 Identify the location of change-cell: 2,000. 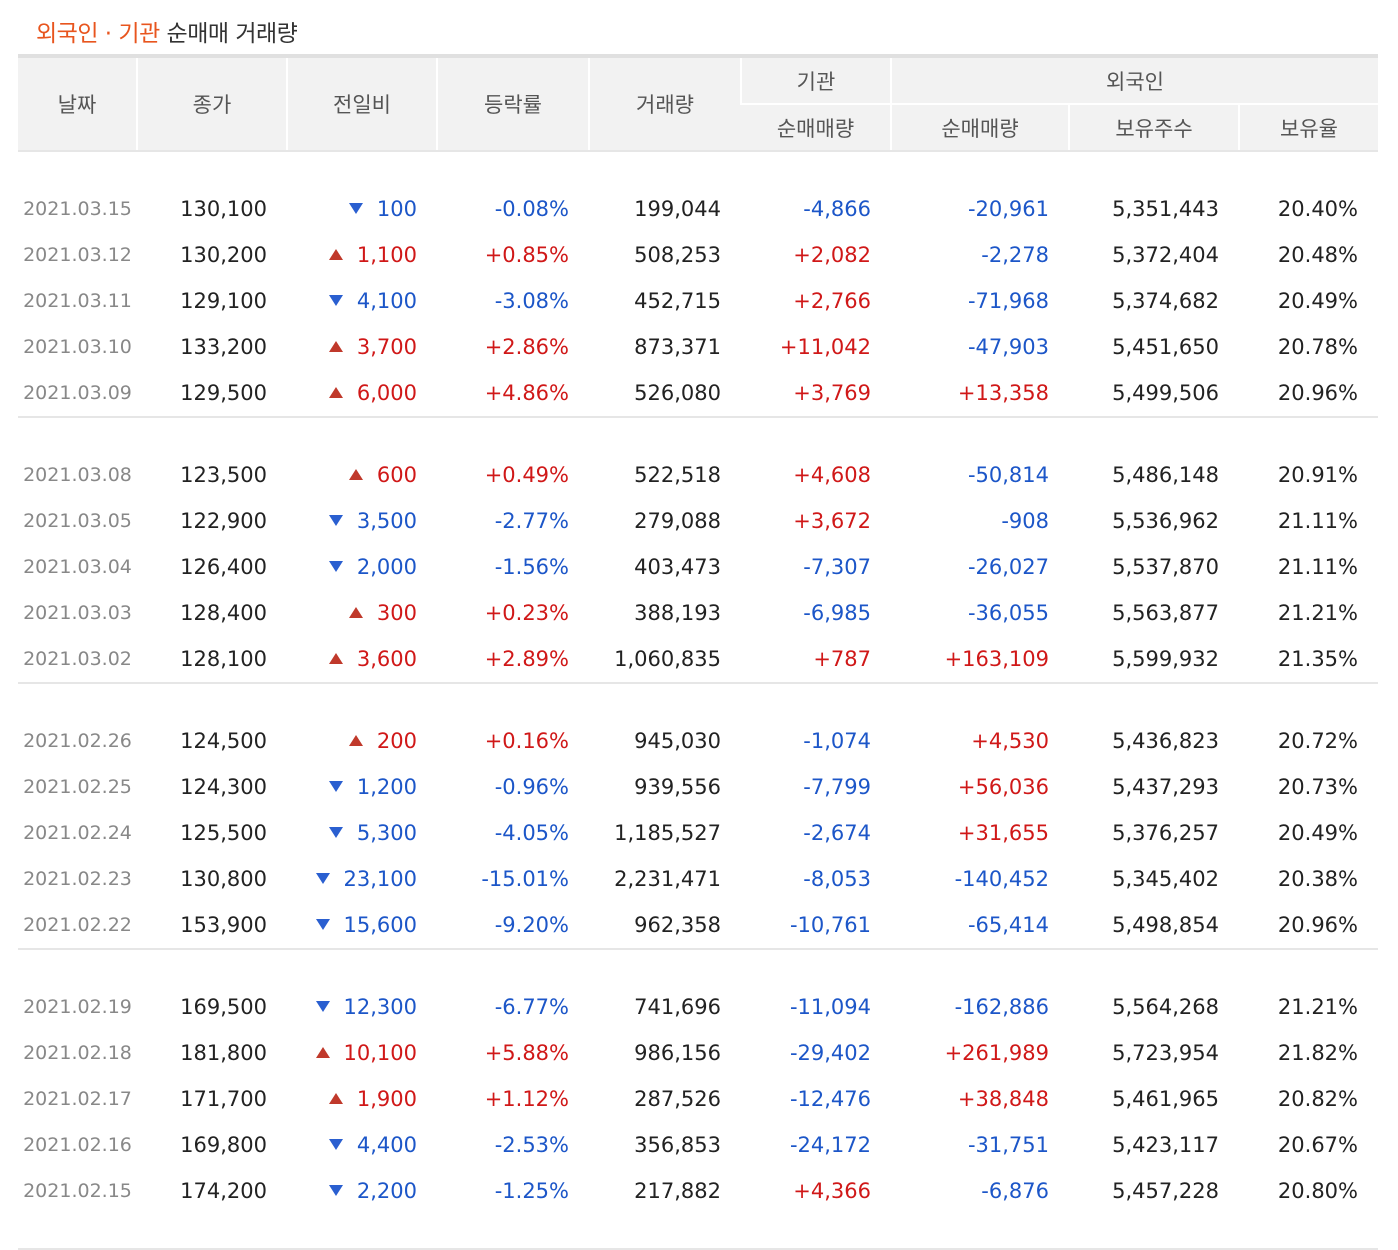
(362, 567).